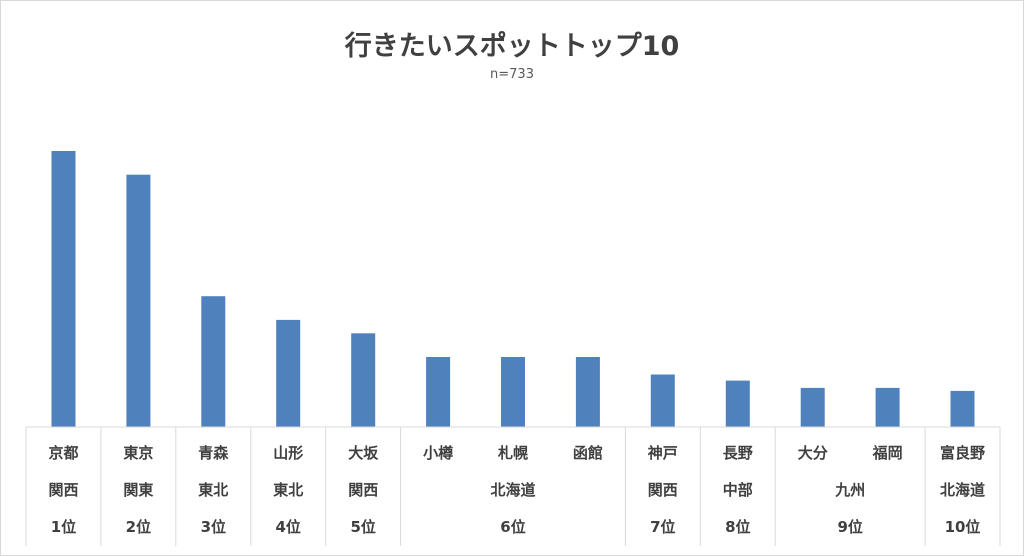  What do you see at coordinates (737, 403) in the screenshot?
I see `bar-長野` at bounding box center [737, 403].